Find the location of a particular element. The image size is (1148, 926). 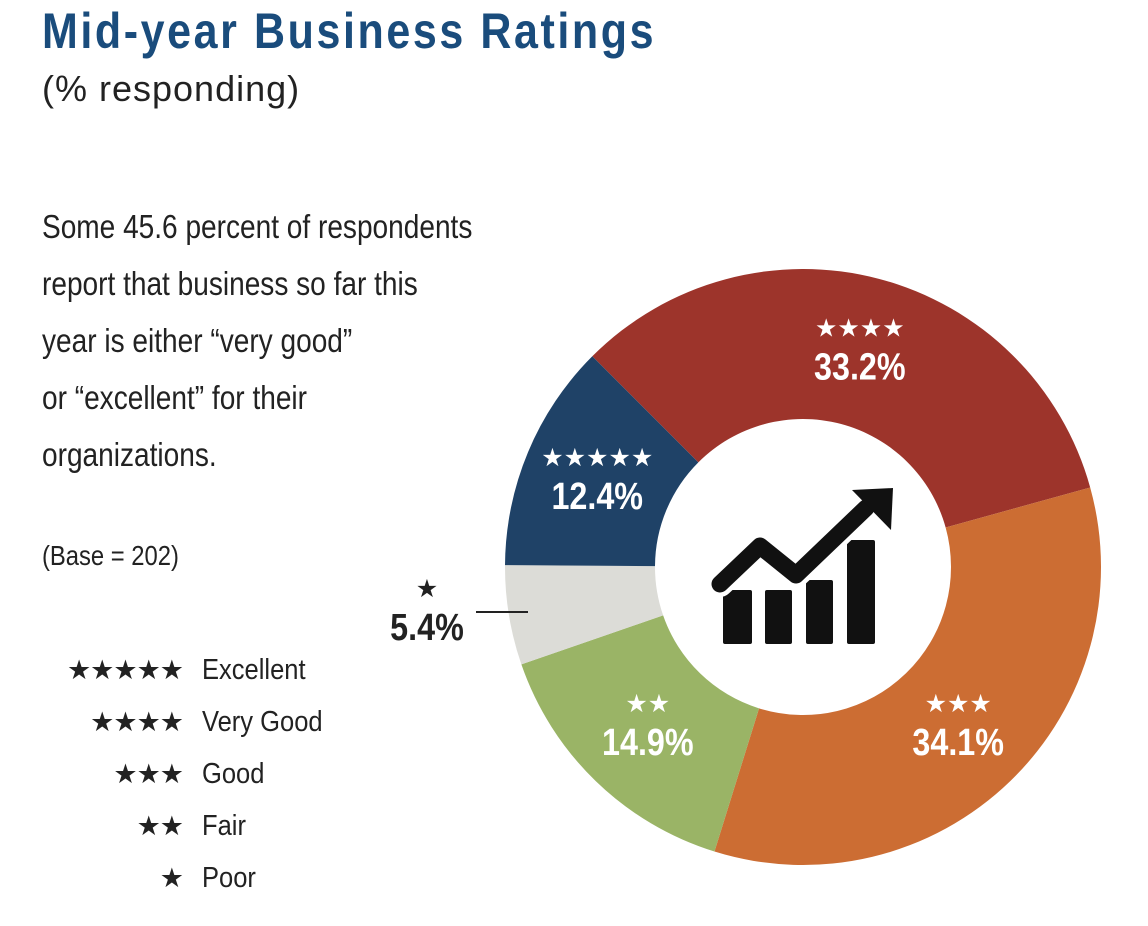

slice-value-label: 33.2% is located at coordinates (860, 367).